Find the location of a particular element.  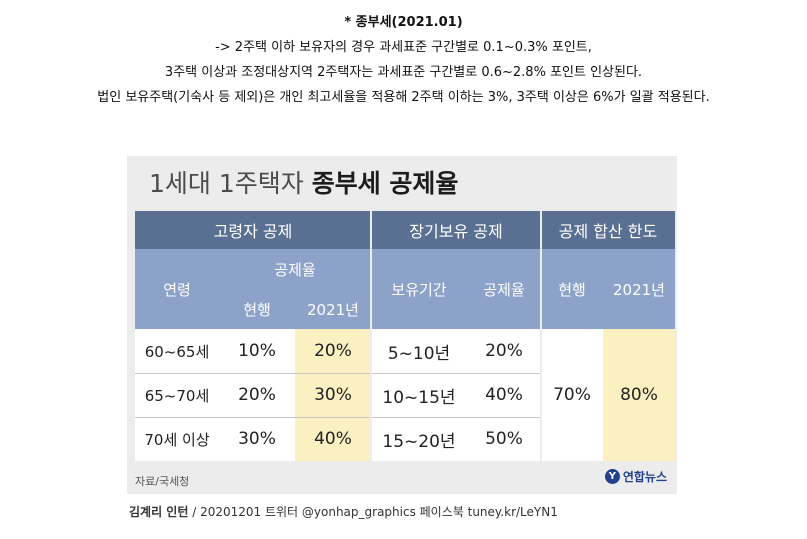

infographic-title: 1세대 1주택자 종부세 공제율 is located at coordinates (303, 184).